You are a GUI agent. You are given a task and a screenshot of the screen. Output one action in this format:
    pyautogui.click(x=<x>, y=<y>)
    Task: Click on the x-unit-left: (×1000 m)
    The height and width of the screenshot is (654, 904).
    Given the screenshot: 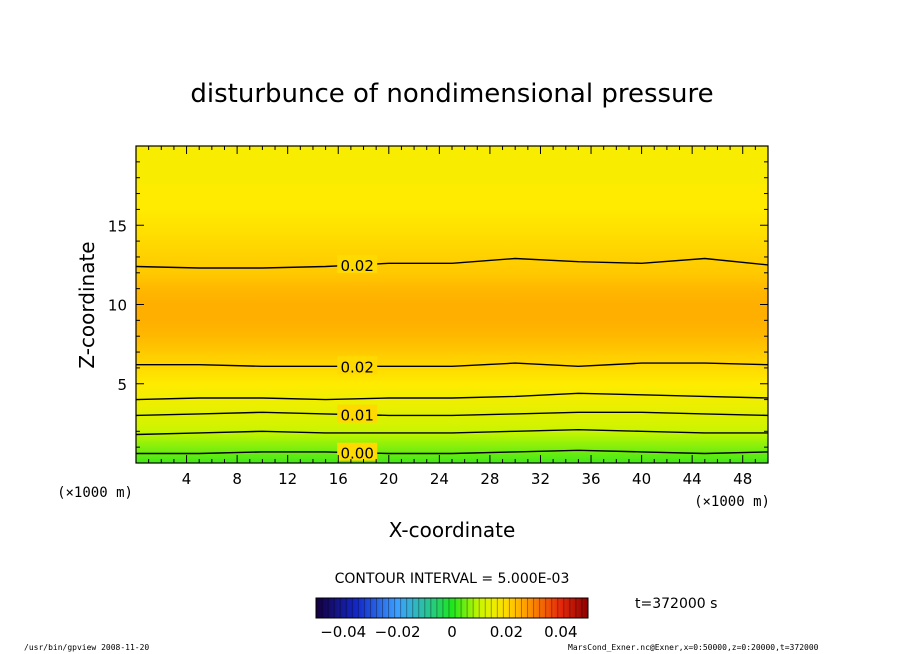 What is the action you would take?
    pyautogui.click(x=95, y=493)
    